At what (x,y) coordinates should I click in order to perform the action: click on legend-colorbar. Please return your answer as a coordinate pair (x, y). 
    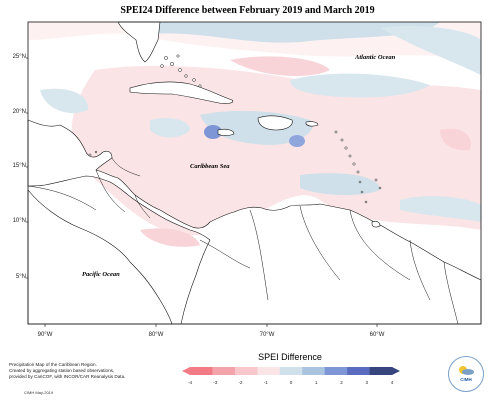
    Looking at the image, I should click on (291, 371).